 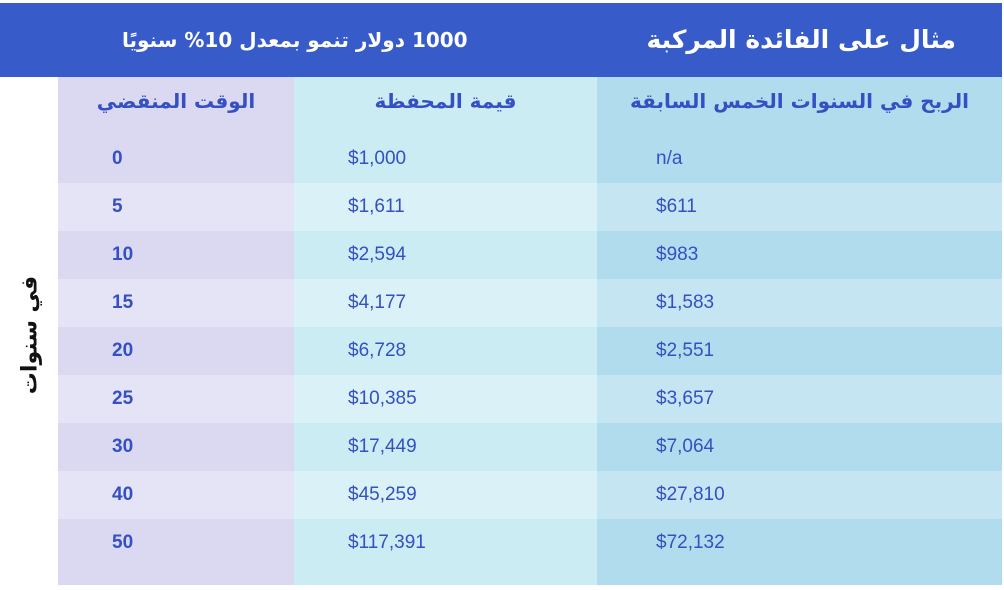 I want to click on table-row: 50 $117,391 $72,132, so click(x=530, y=543).